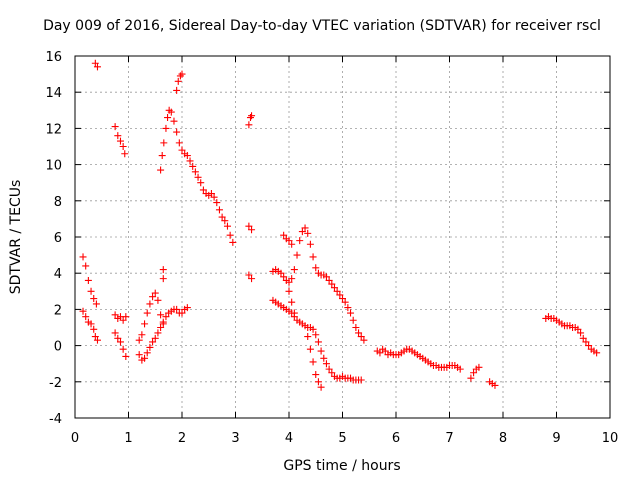 The height and width of the screenshot is (480, 640). I want to click on series-arc-r, so click(291, 302).